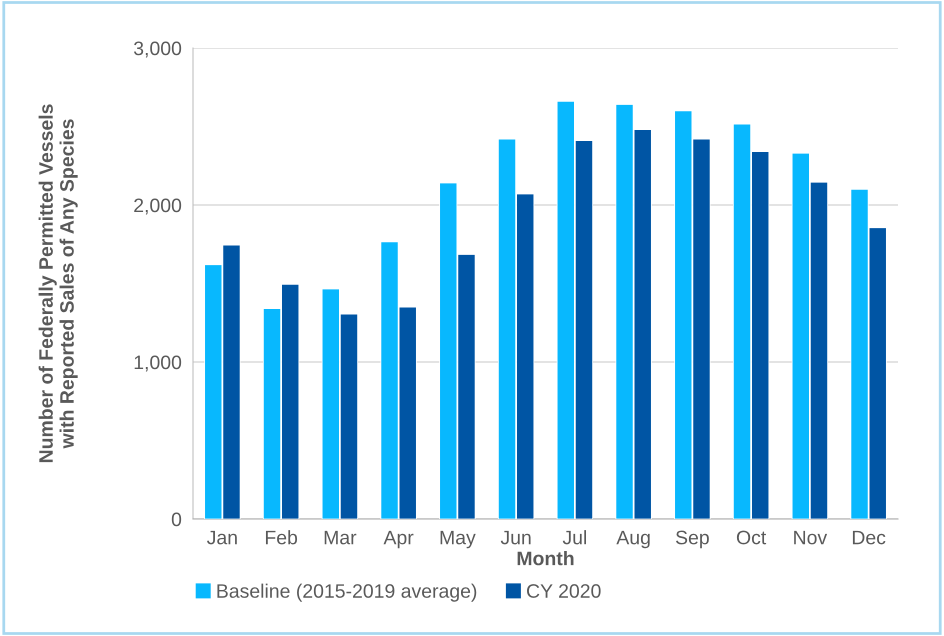 This screenshot has height=636, width=944. Describe the element at coordinates (340, 537) in the screenshot. I see `x-tick-label: Mar` at that location.